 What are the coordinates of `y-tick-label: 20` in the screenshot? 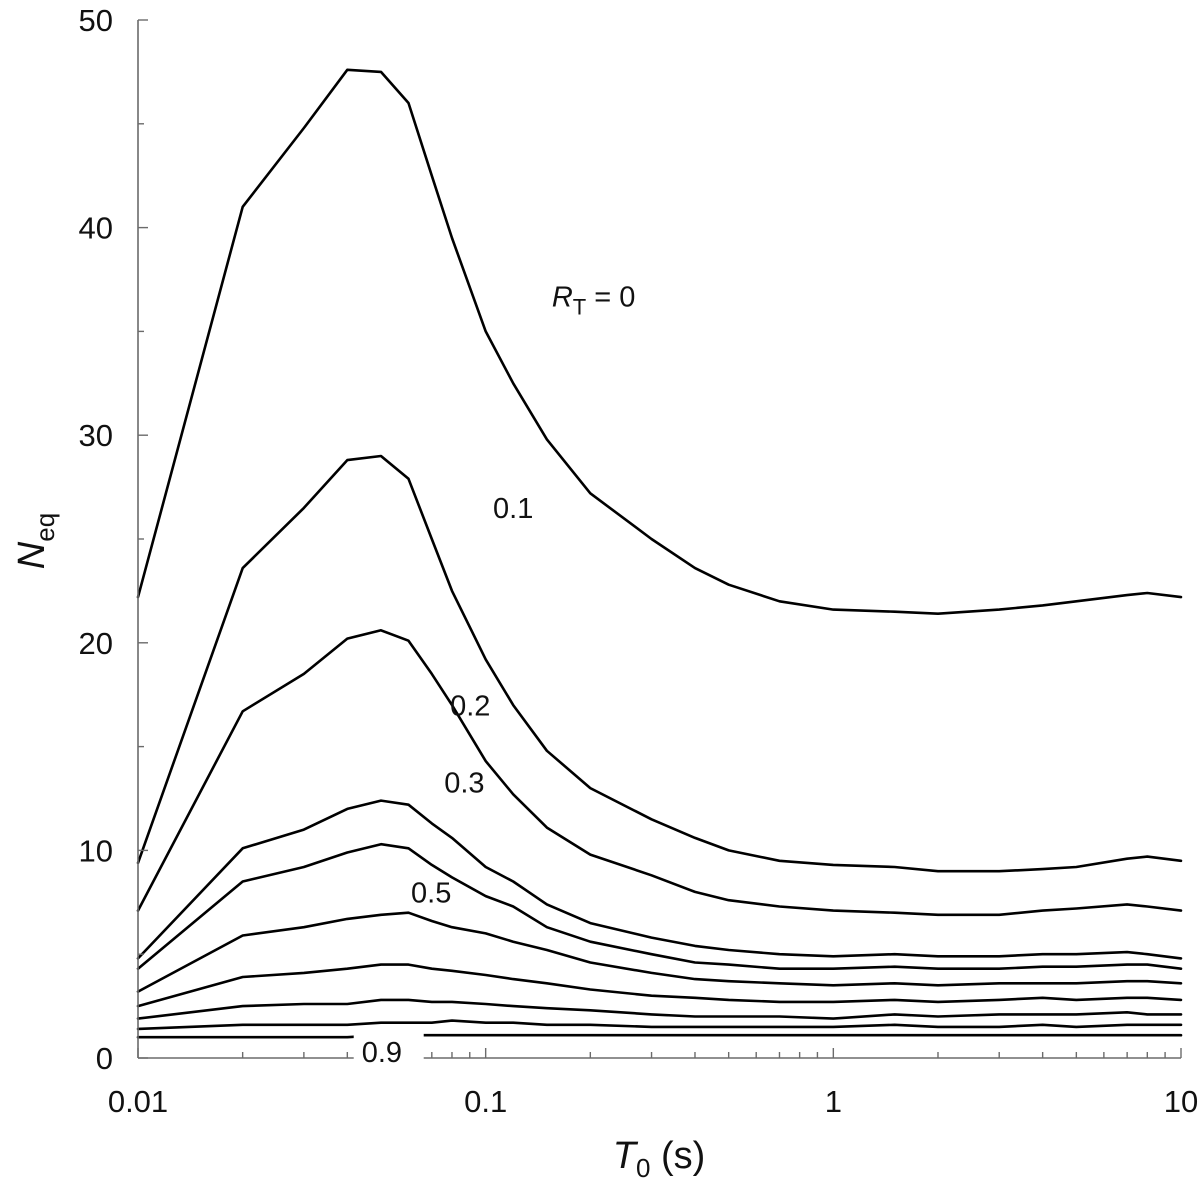 It's located at (96, 643).